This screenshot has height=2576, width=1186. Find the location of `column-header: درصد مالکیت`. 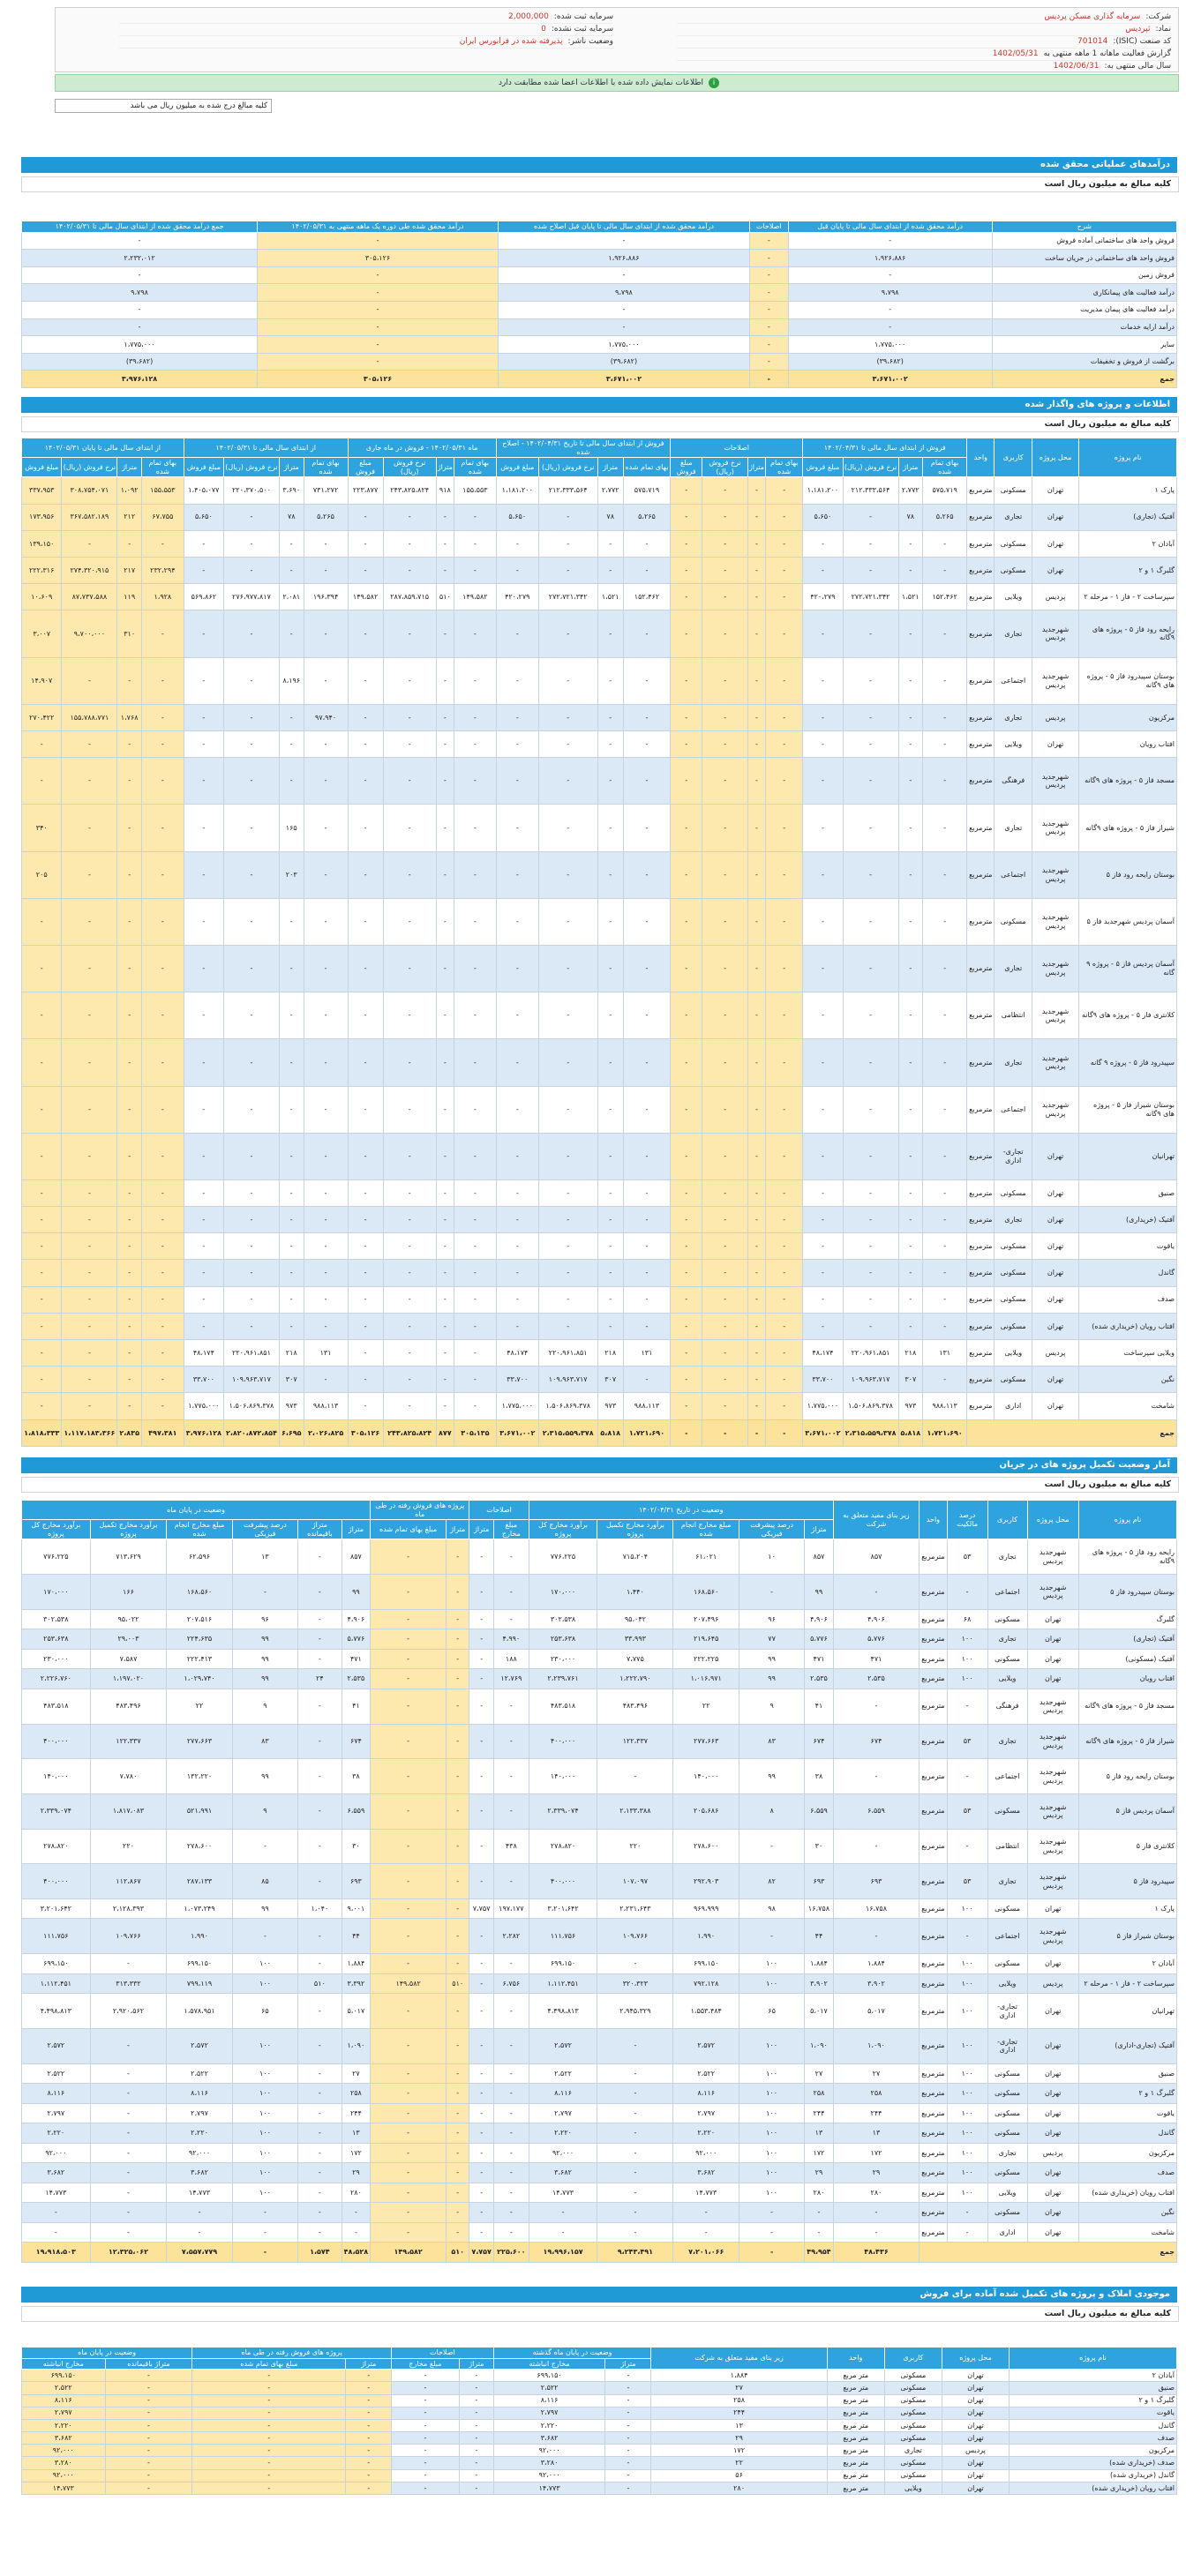

column-header: درصد مالکیت is located at coordinates (967, 1520).